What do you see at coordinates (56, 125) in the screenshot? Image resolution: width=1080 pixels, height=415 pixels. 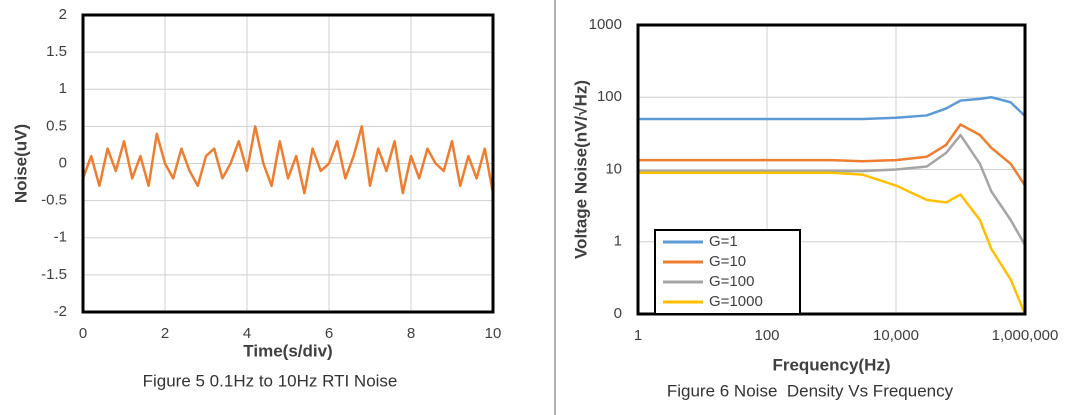 I see `y-tick-label: 0.5` at bounding box center [56, 125].